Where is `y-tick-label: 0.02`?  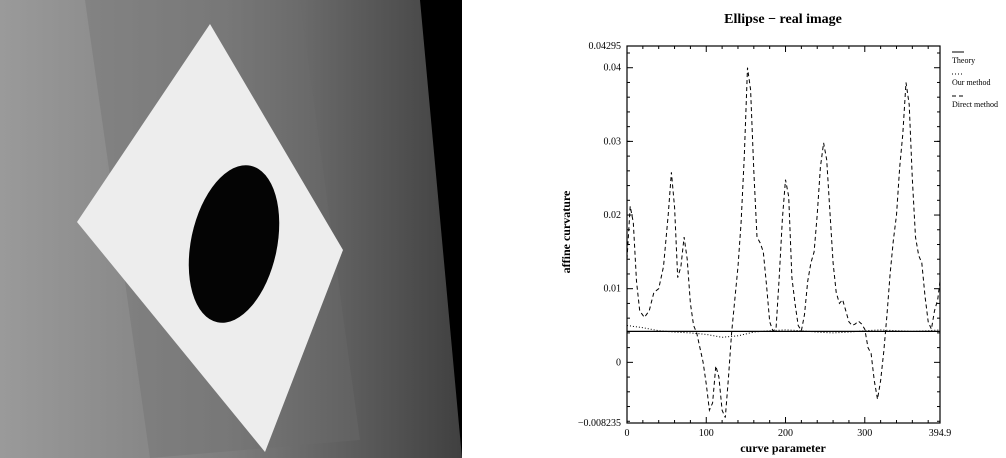
y-tick-label: 0.02 is located at coordinates (613, 215).